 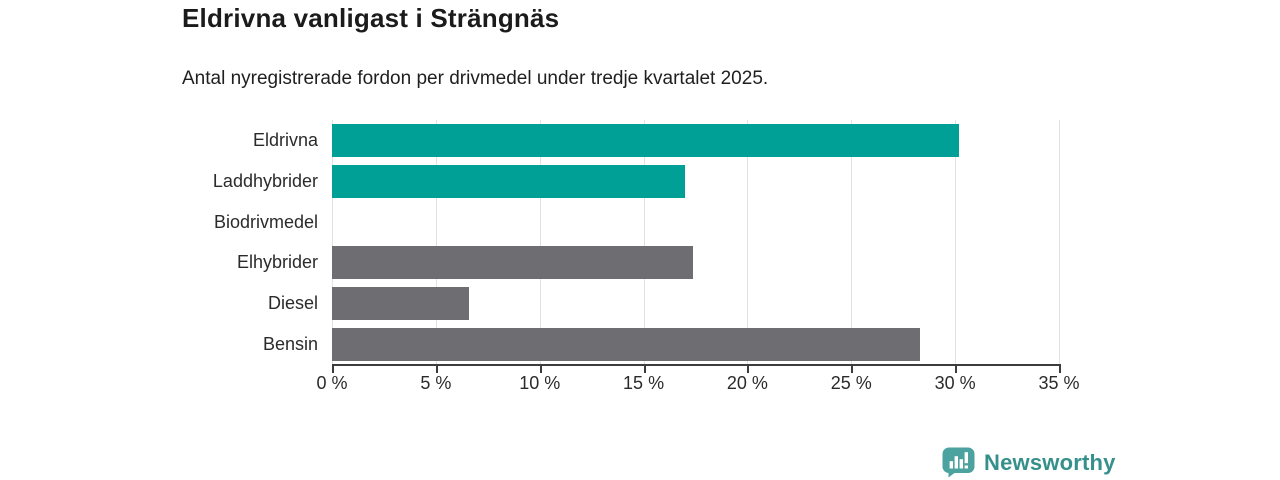 I want to click on x-axis-tick-label: 0 %, so click(x=332, y=383).